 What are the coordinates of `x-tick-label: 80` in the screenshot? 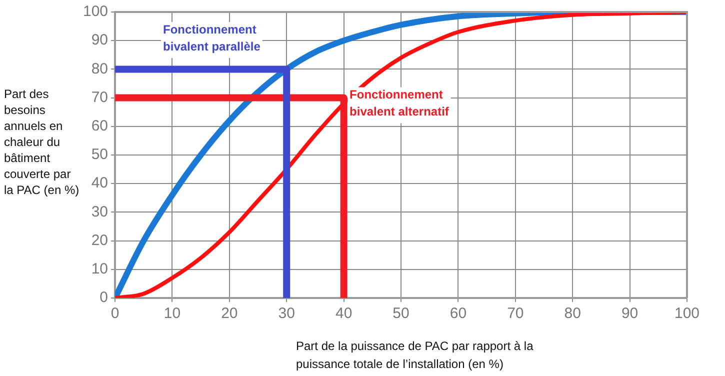 It's located at (572, 313).